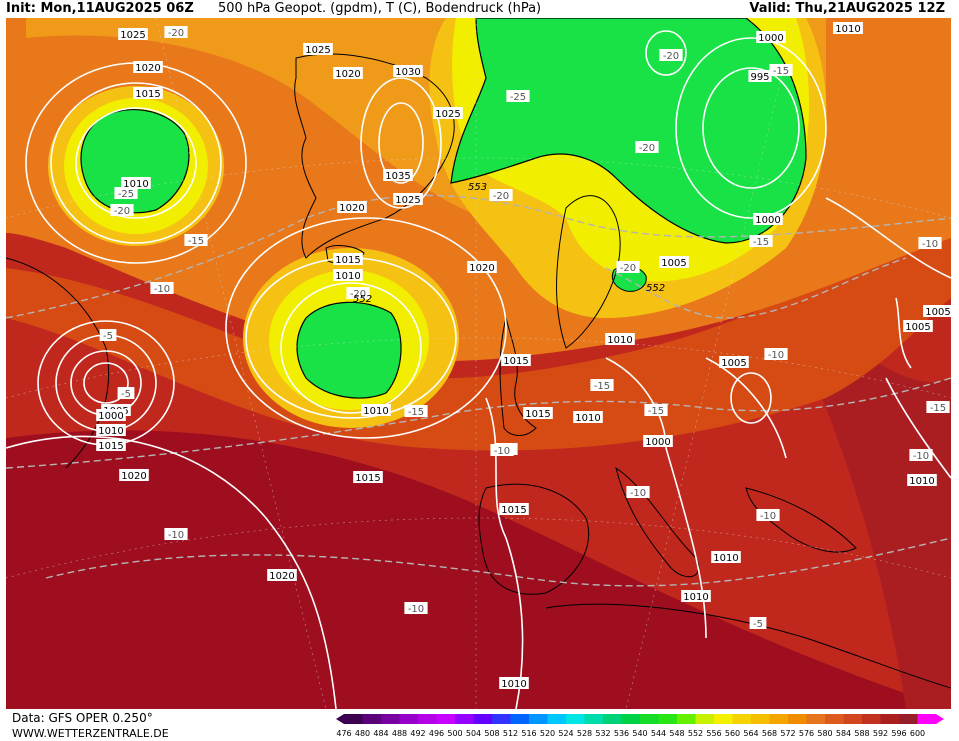  What do you see at coordinates (135, 161) in the screenshot?
I see `green-low-west` at bounding box center [135, 161].